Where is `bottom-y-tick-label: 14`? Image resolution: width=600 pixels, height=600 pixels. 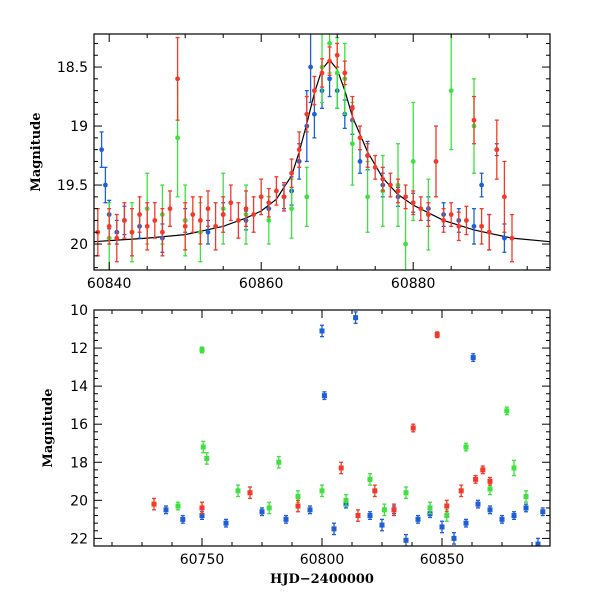
bottom-y-tick-label: 14 is located at coordinates (79, 387).